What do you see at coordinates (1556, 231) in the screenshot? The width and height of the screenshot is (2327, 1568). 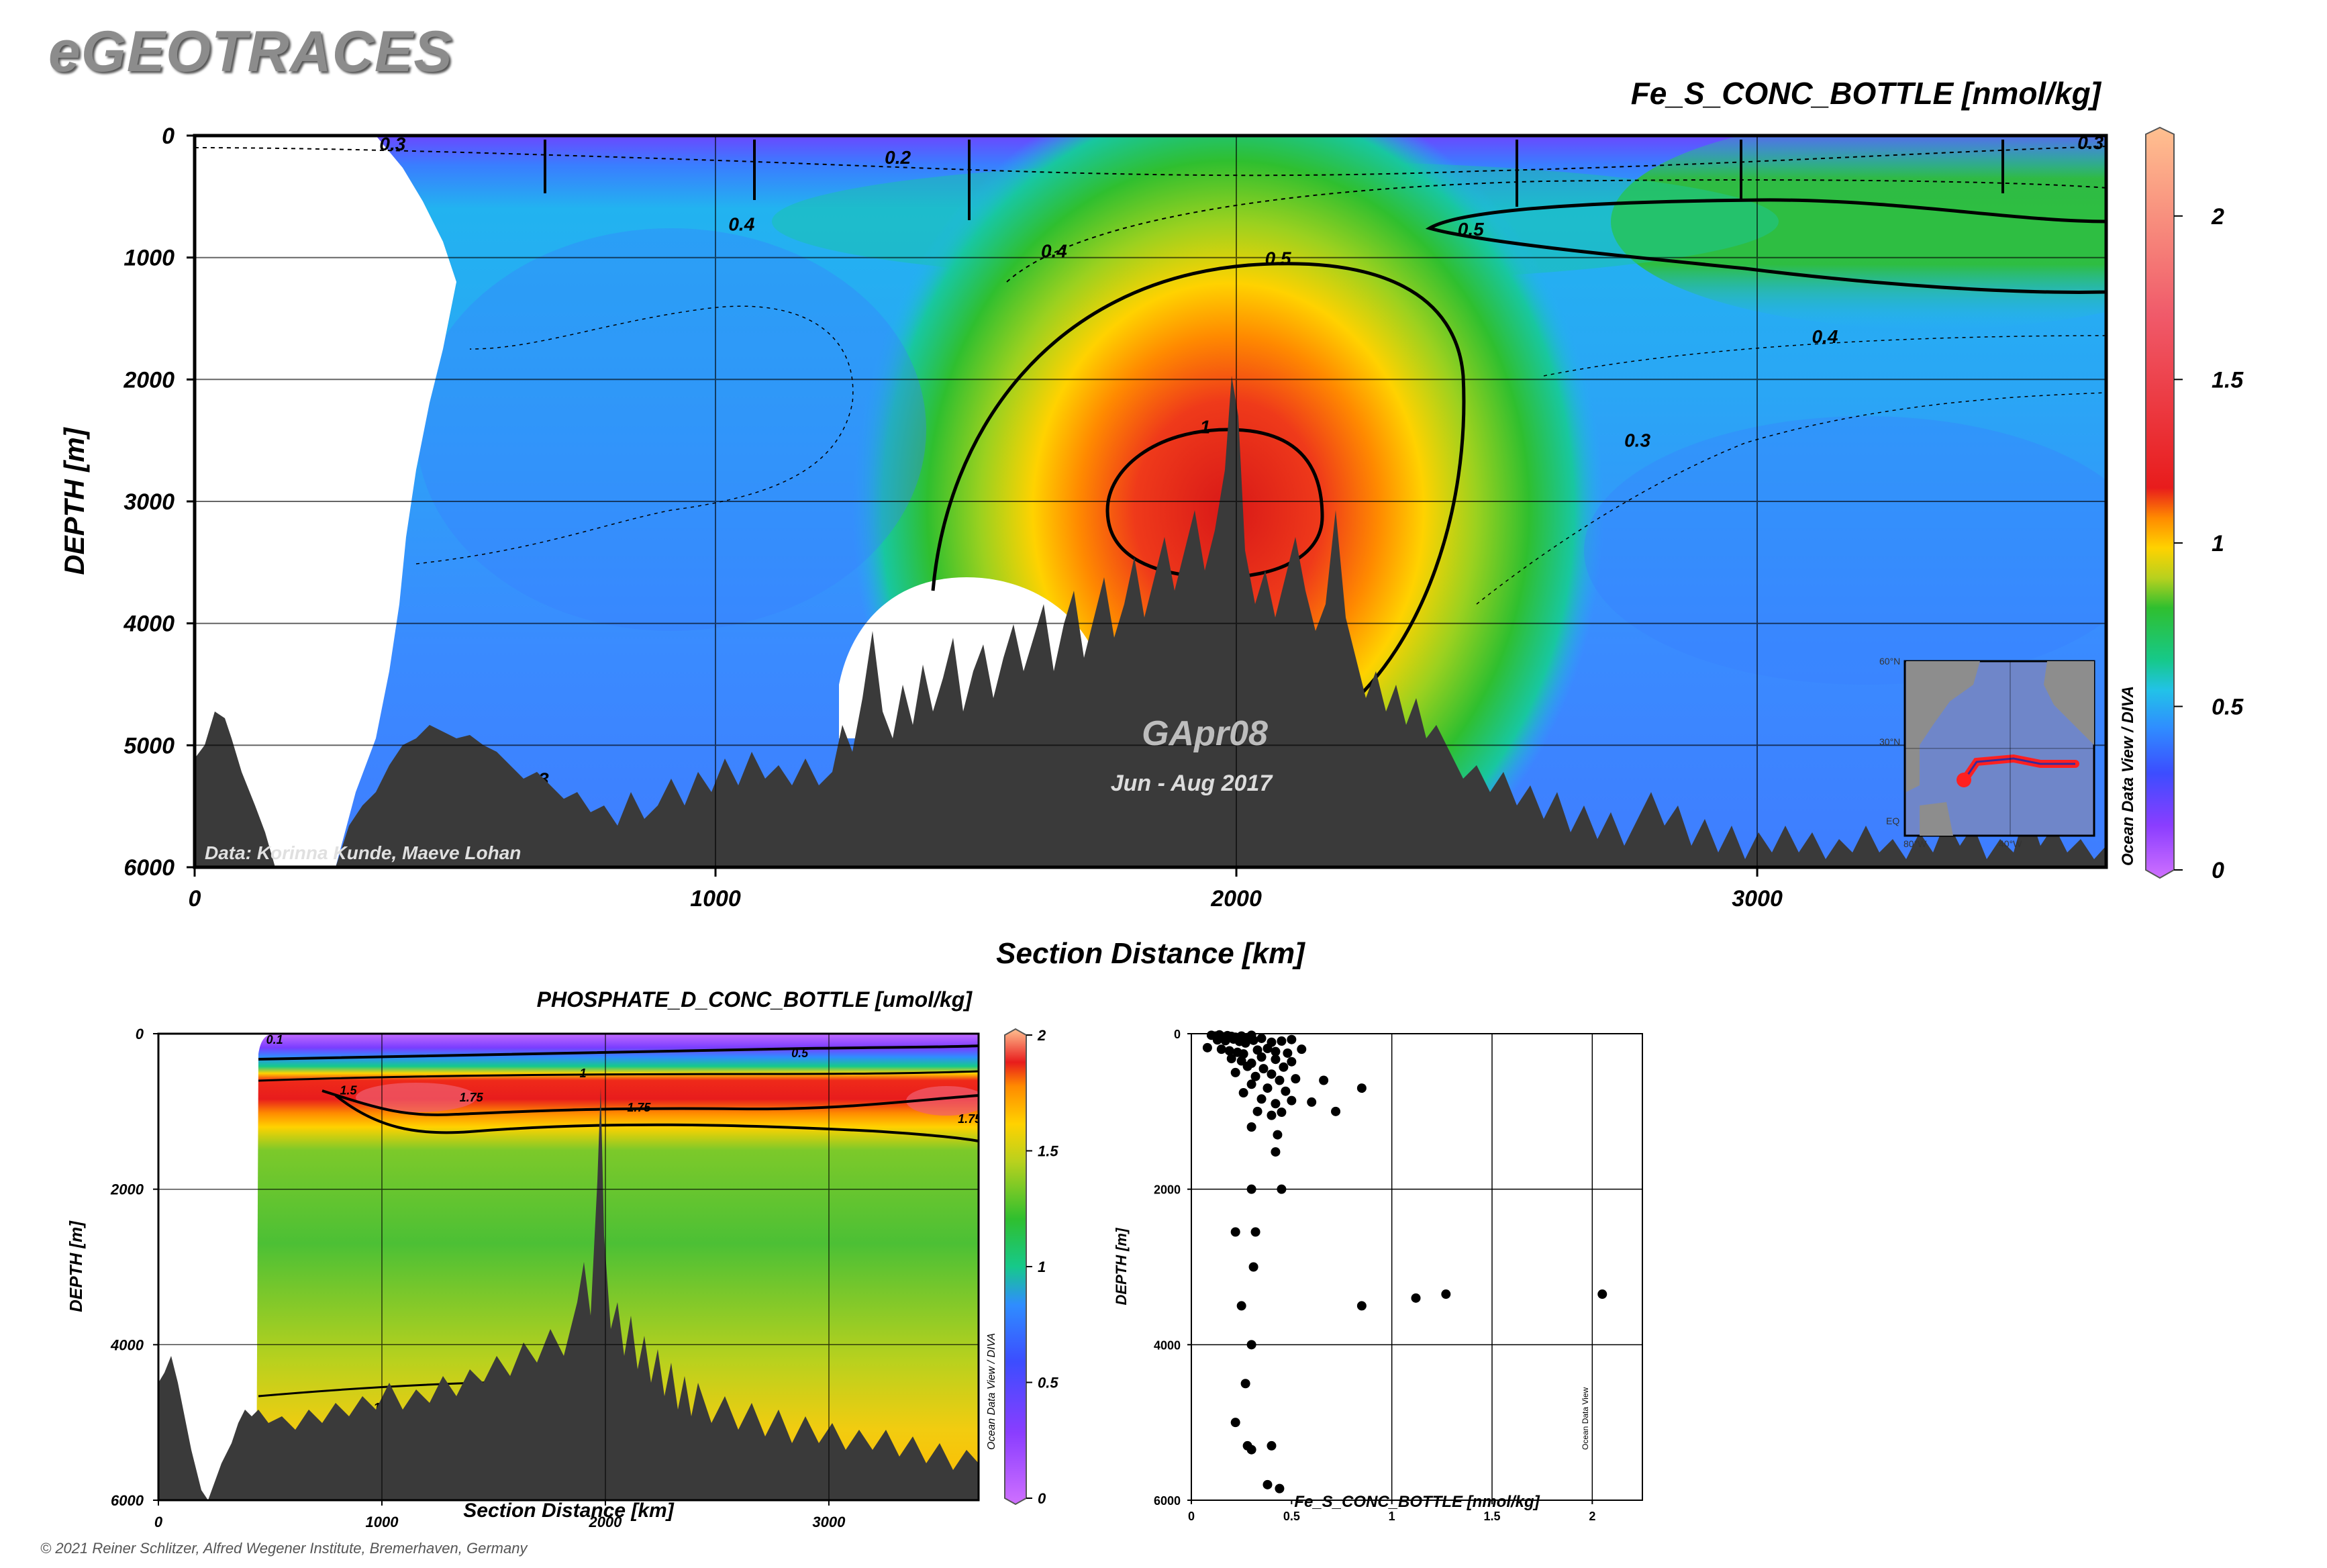 I see `contour-0-4-upper` at bounding box center [1556, 231].